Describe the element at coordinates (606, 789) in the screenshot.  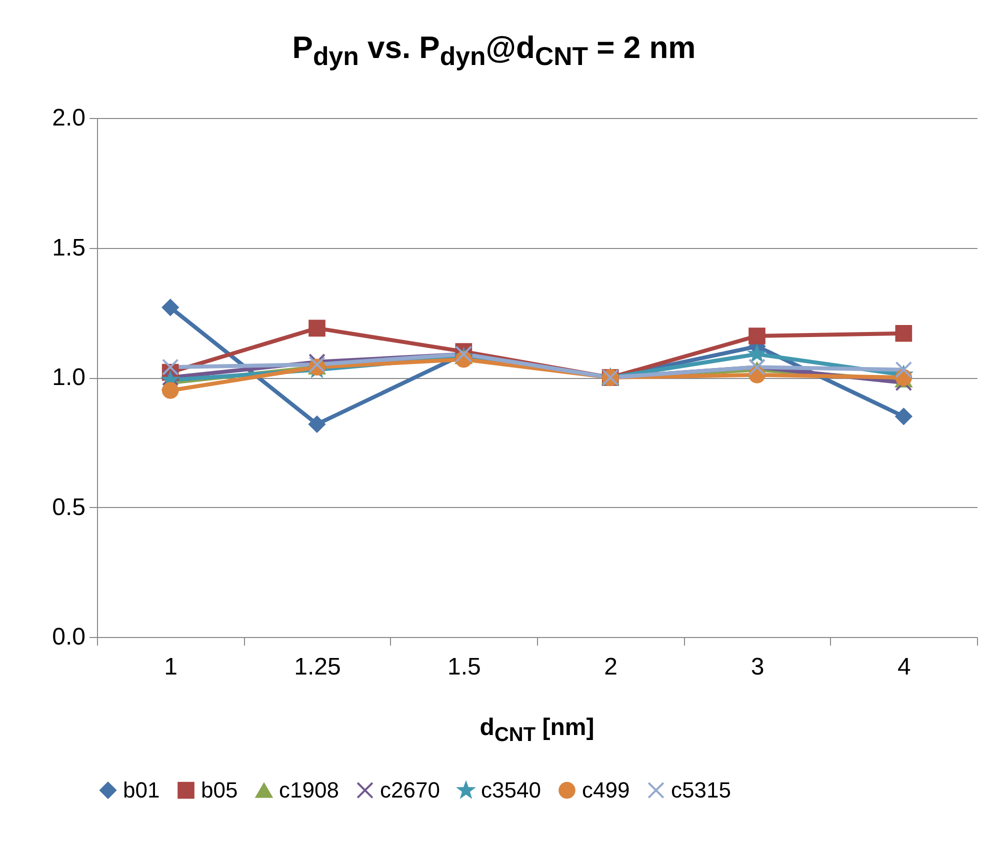
I see `legend-label: c499` at that location.